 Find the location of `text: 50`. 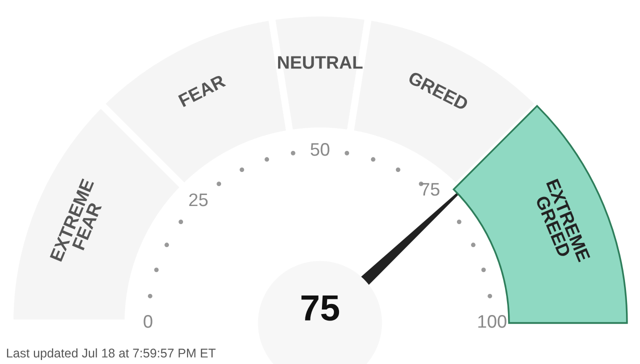

text: 50 is located at coordinates (320, 149).